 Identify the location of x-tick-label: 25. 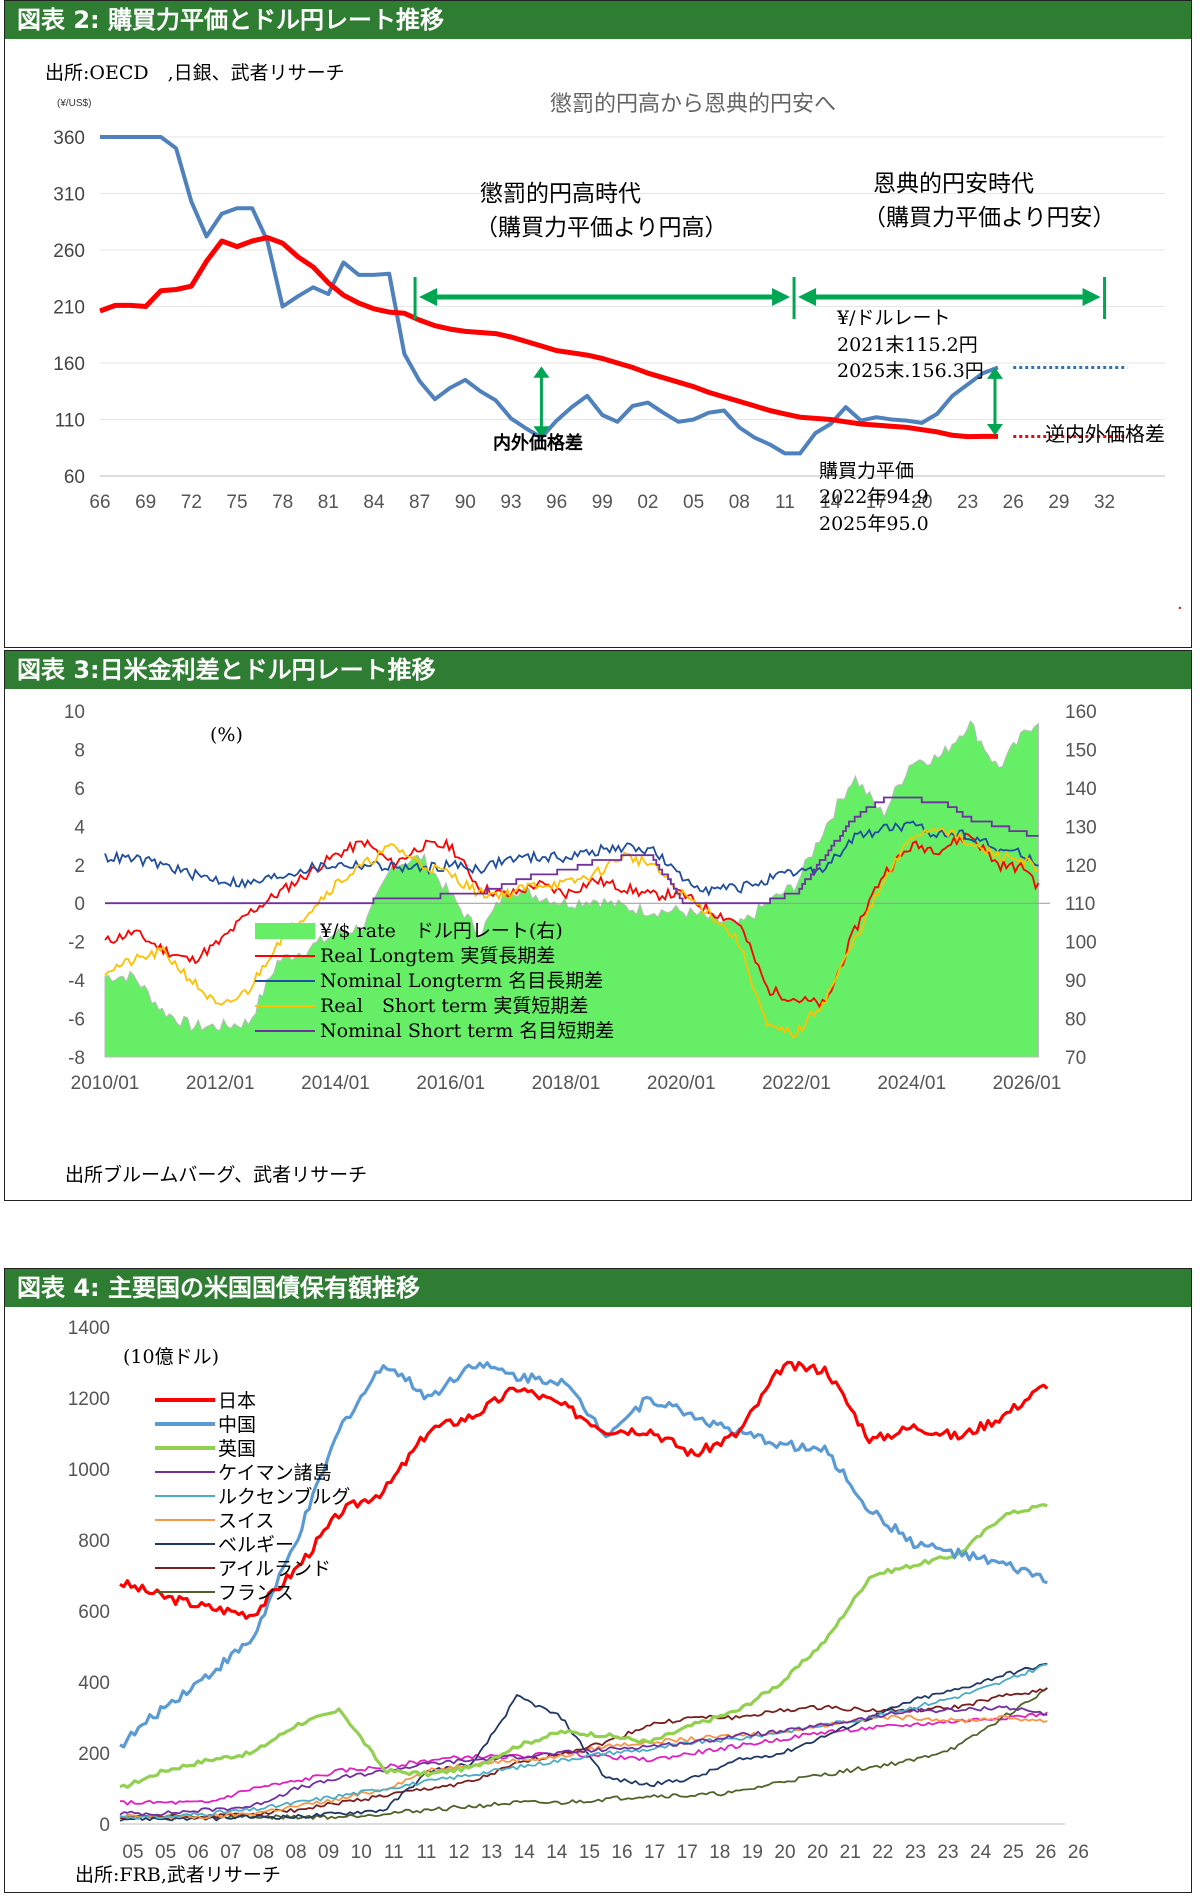
(1013, 1852).